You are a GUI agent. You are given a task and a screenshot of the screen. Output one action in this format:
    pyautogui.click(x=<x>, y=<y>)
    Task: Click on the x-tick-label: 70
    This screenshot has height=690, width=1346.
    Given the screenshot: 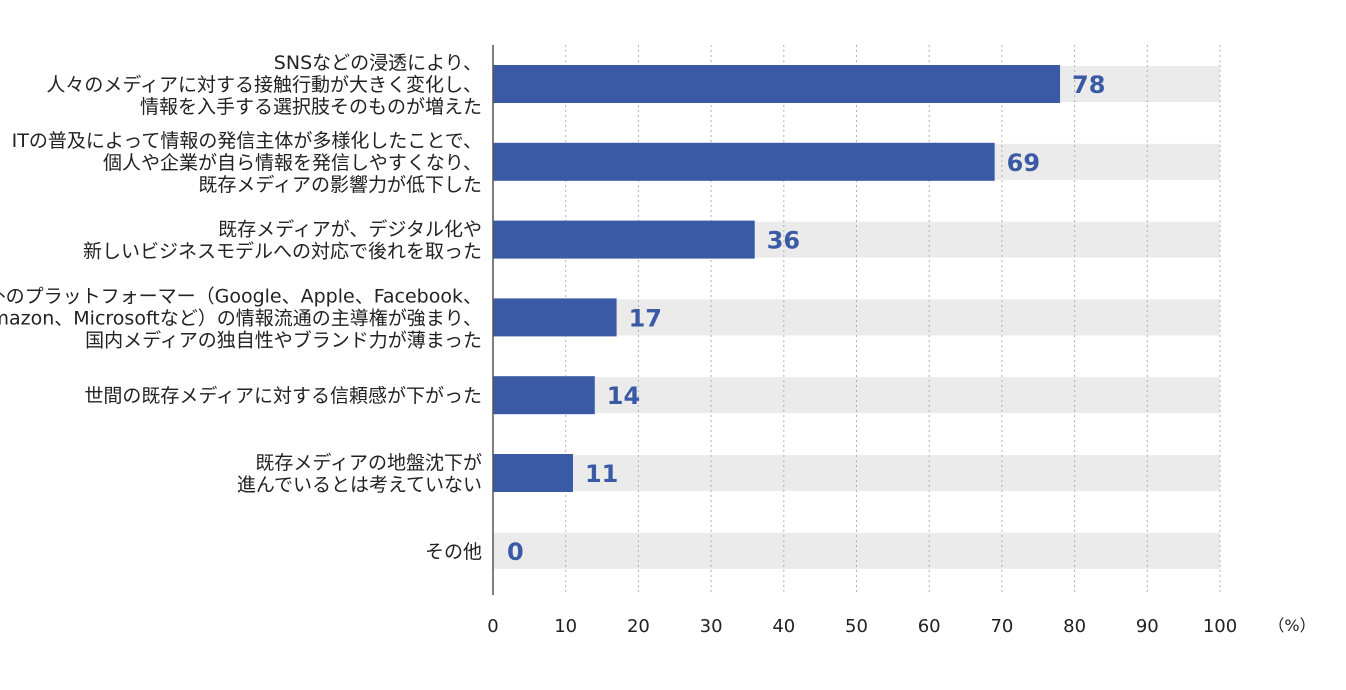 What is the action you would take?
    pyautogui.click(x=1001, y=626)
    